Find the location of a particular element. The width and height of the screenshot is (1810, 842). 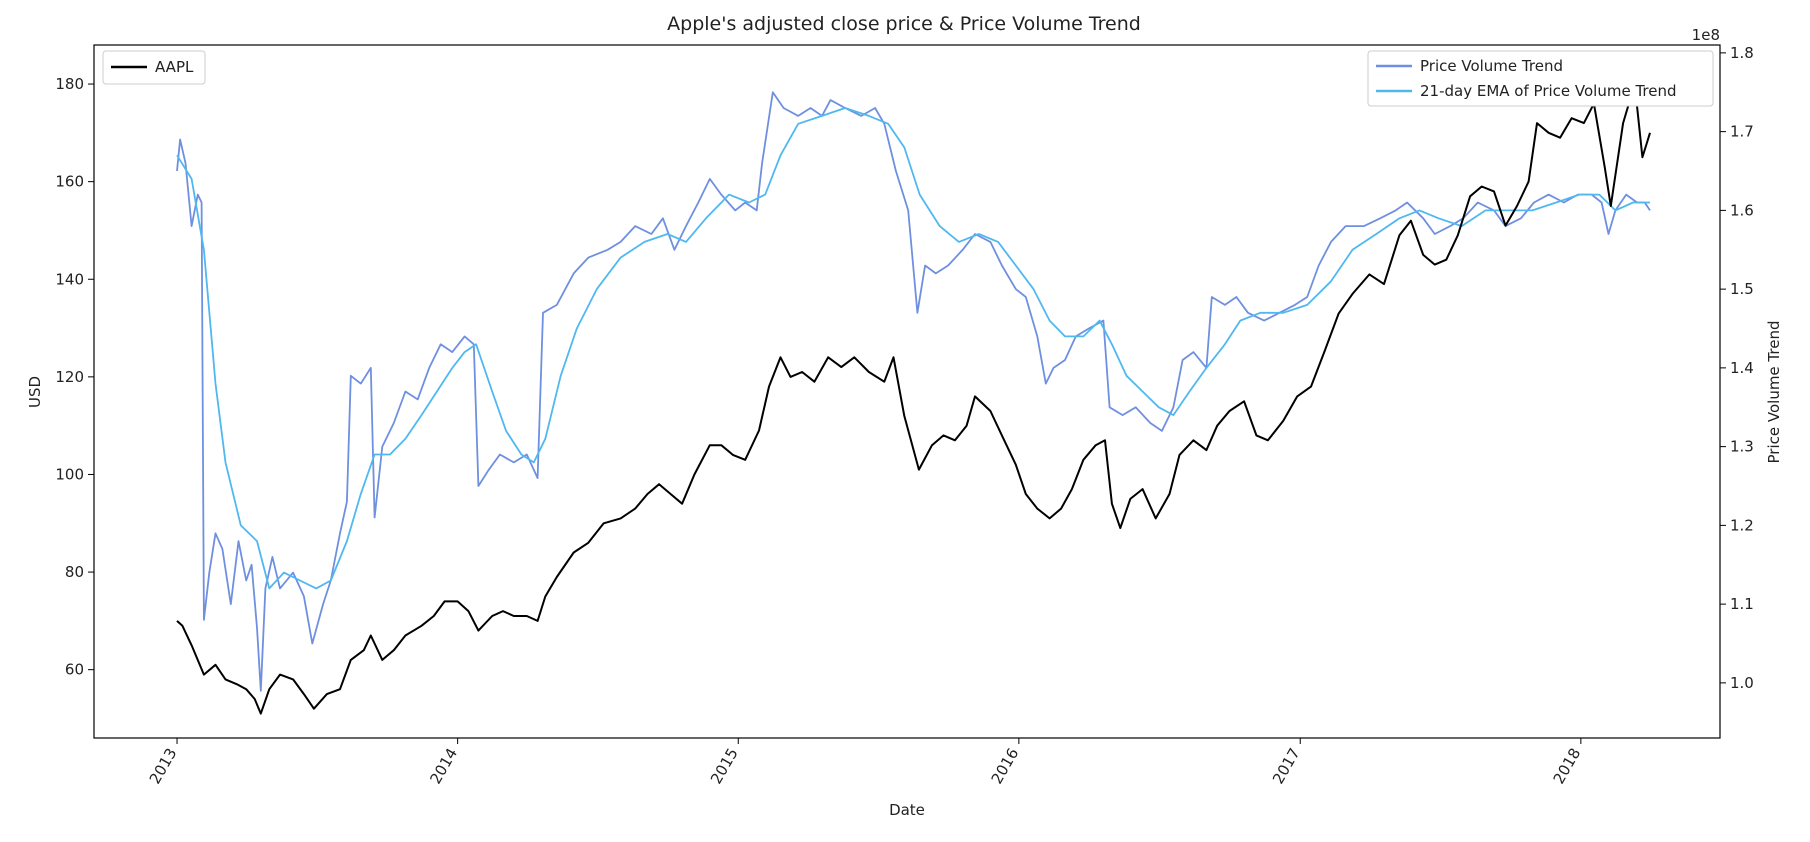

legend-left: AAPL is located at coordinates (154, 67).